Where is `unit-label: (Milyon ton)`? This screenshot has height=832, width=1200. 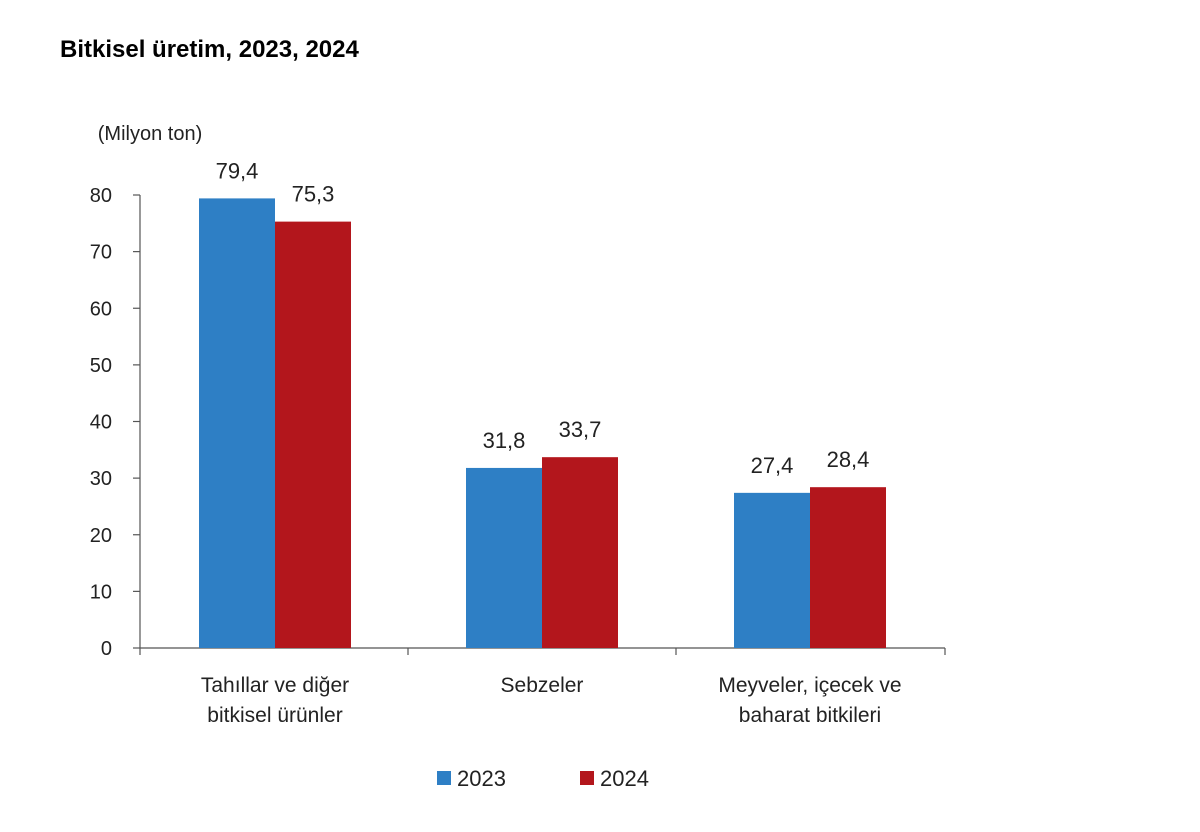
unit-label: (Milyon ton) is located at coordinates (150, 134).